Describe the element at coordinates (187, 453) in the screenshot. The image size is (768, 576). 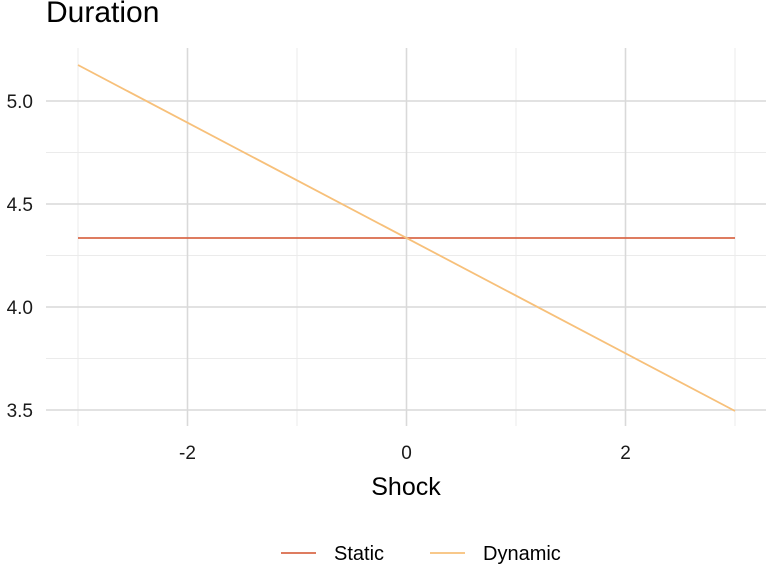
I see `x-tick-label: -2` at that location.